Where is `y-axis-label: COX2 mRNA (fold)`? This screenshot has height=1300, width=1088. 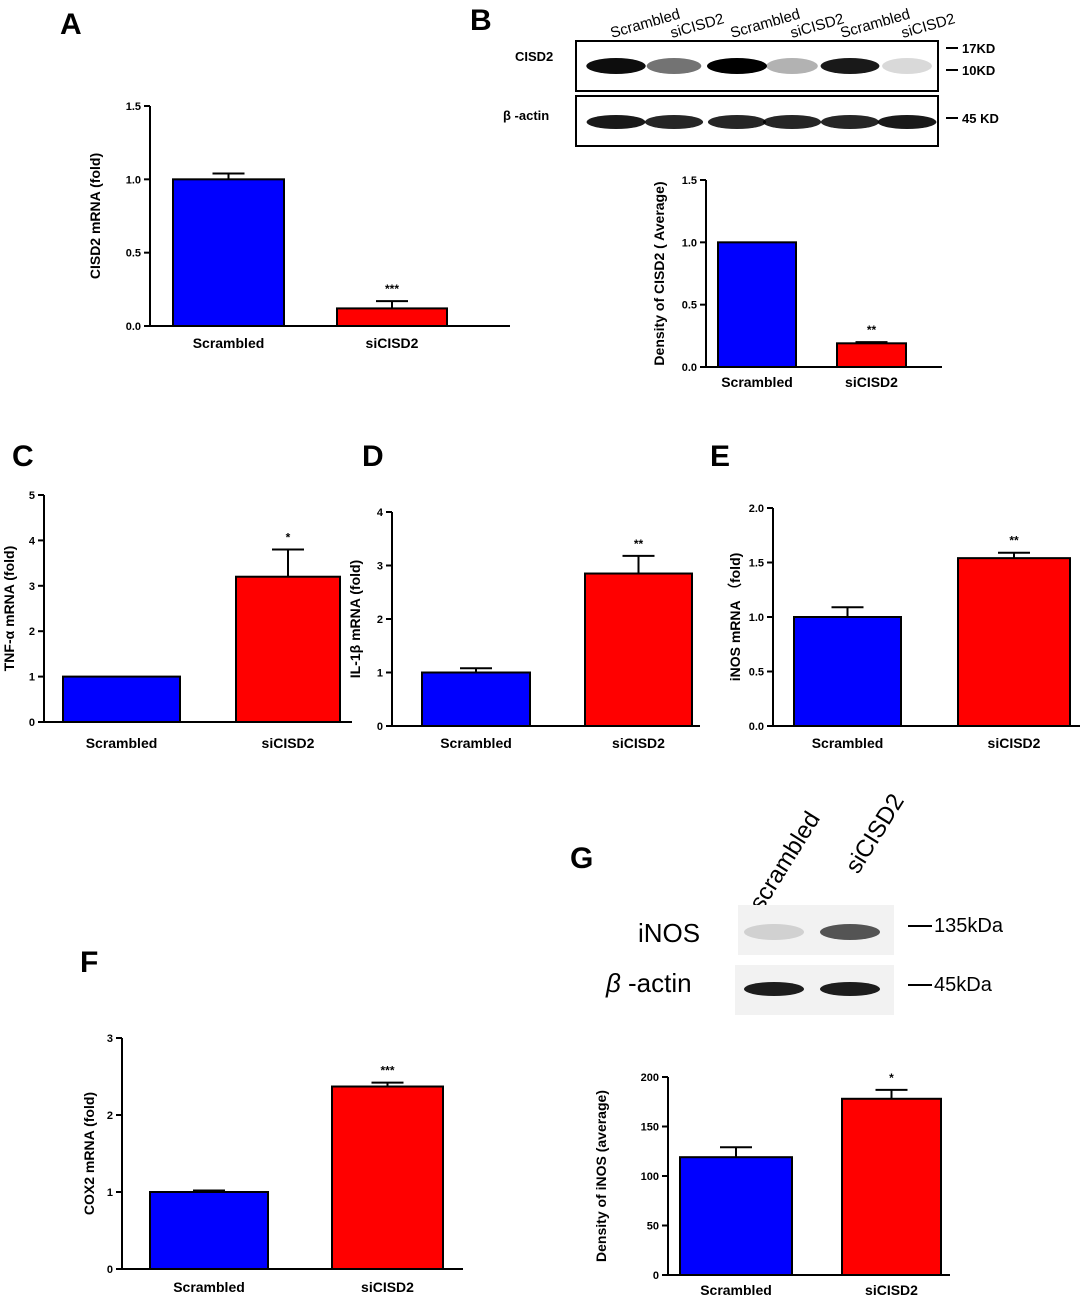 y-axis-label: COX2 mRNA (fold) is located at coordinates (89, 1153).